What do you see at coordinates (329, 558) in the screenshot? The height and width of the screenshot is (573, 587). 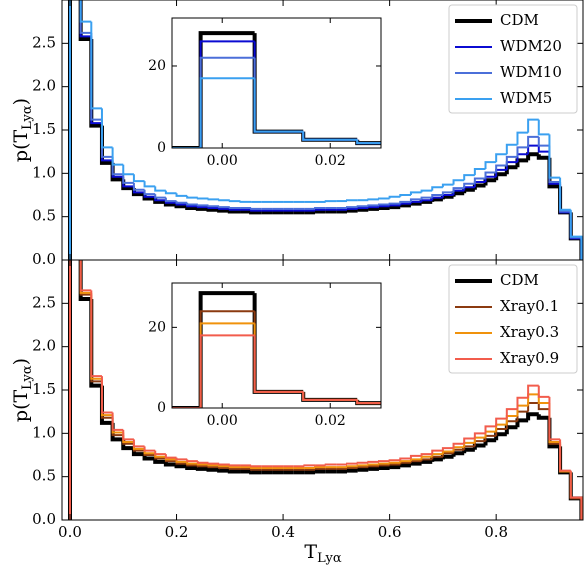 I see `x-axis-label-sub: Lyα` at bounding box center [329, 558].